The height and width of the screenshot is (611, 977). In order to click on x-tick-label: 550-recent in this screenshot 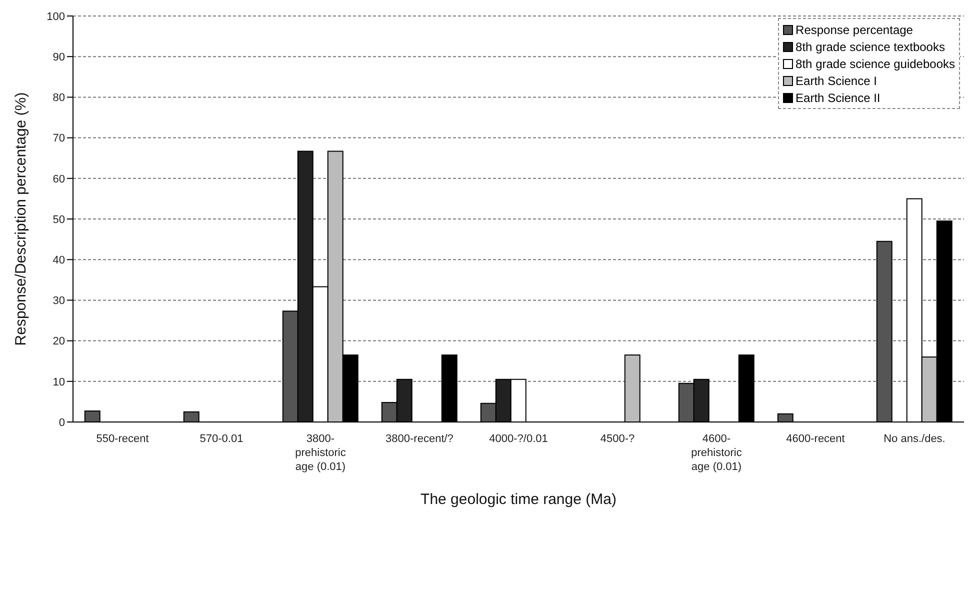, I will do `click(122, 439)`.